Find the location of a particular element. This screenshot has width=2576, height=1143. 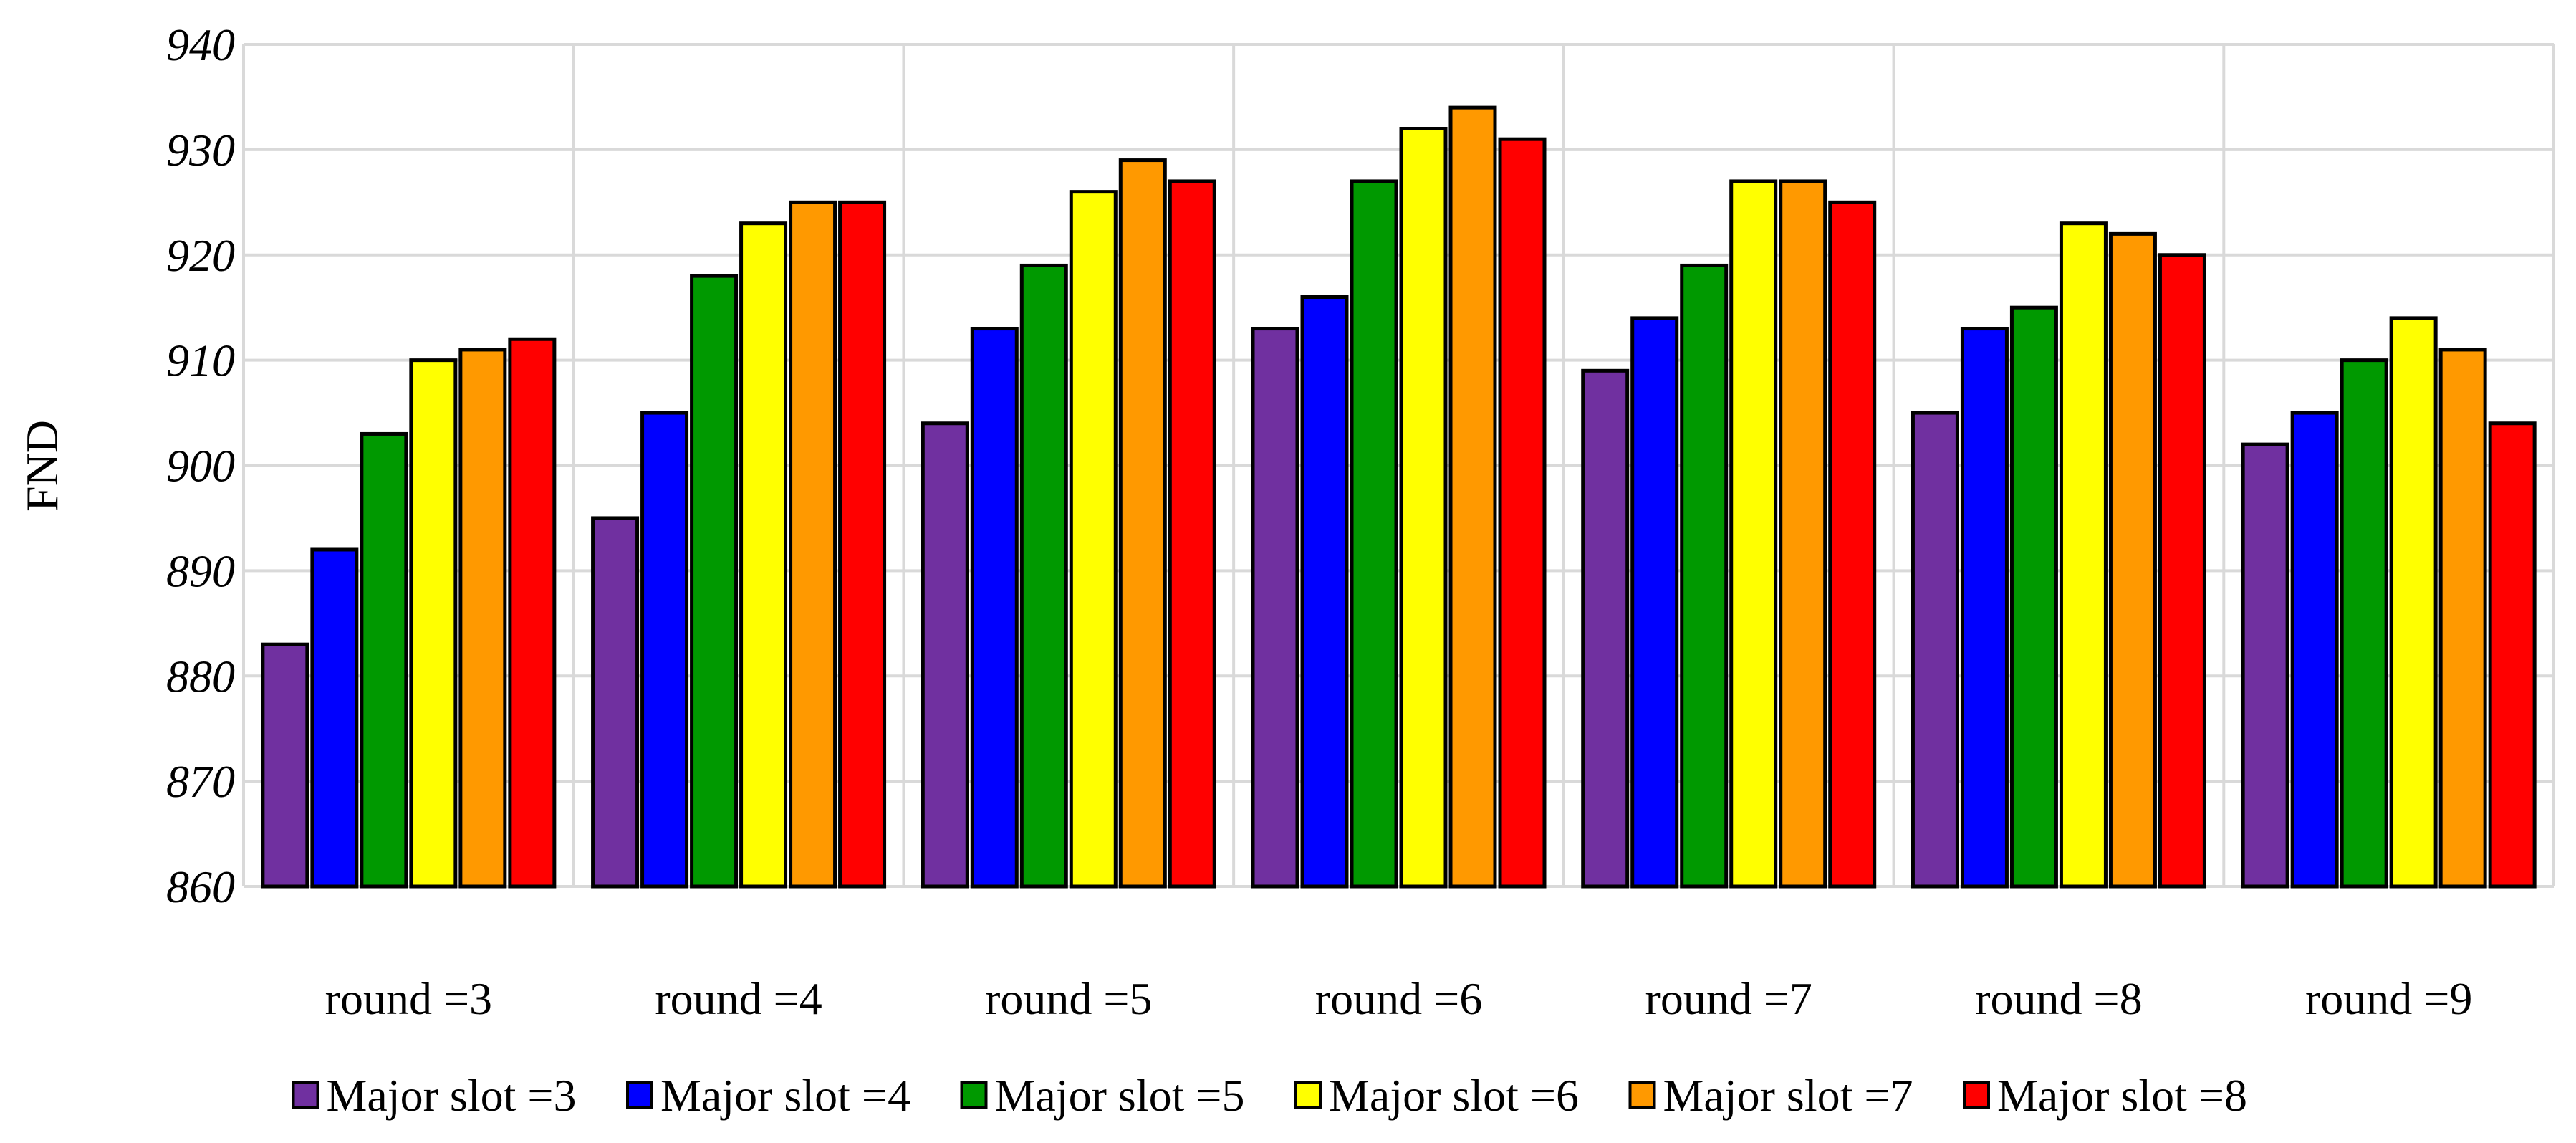

y-tick-label: 910 is located at coordinates (200, 360).